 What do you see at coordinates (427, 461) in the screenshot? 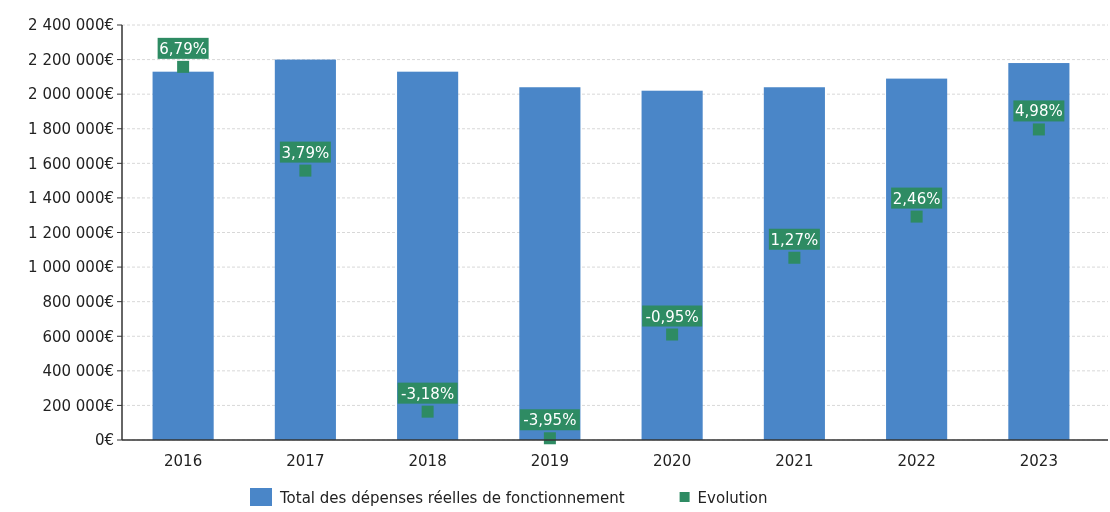
I see `x-tick-label: 2018` at bounding box center [427, 461].